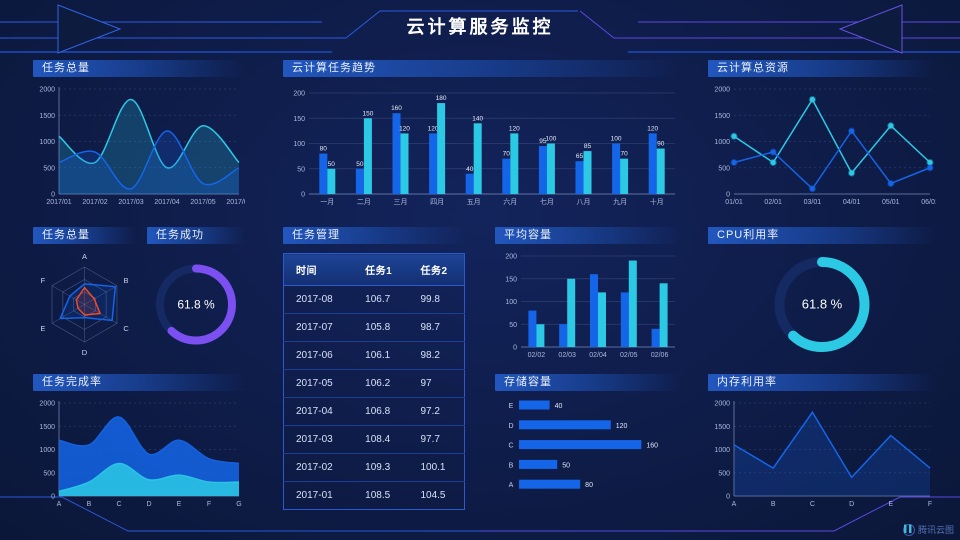  Describe the element at coordinates (314, 495) in the screenshot. I see `table-cell: 2017-01` at that location.